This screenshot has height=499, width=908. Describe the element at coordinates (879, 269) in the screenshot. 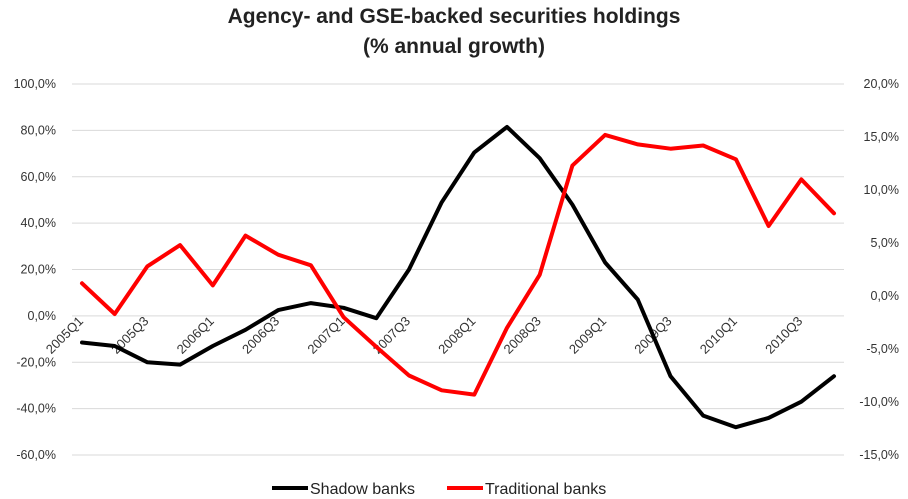

I see `right-axis-ticks: 20,0% 15,0% 10,0% 5,0% 0,0% -5,0% -10,0% -15,0%` at that location.